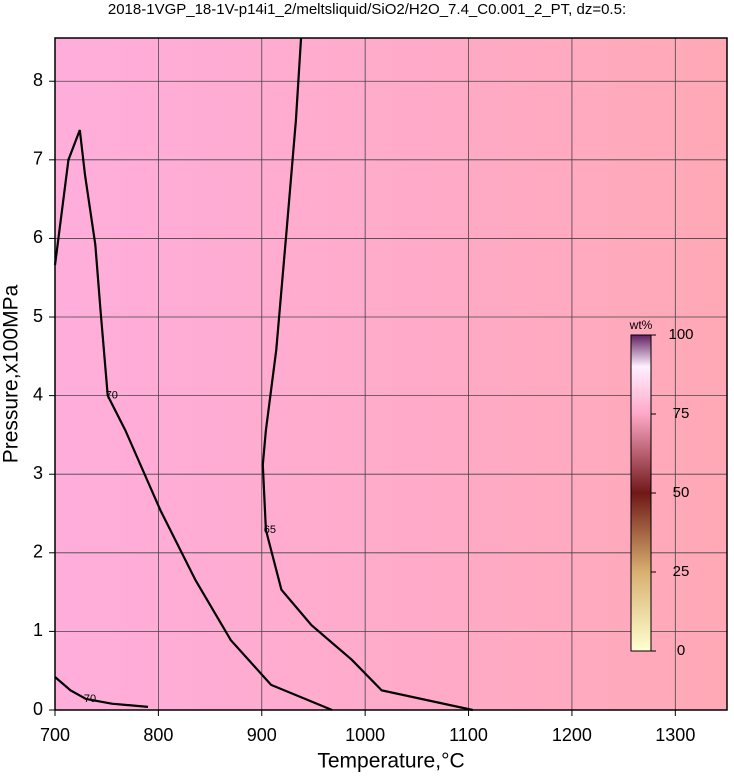  Describe the element at coordinates (270, 530) in the screenshot. I see `contour-label: 65` at that location.